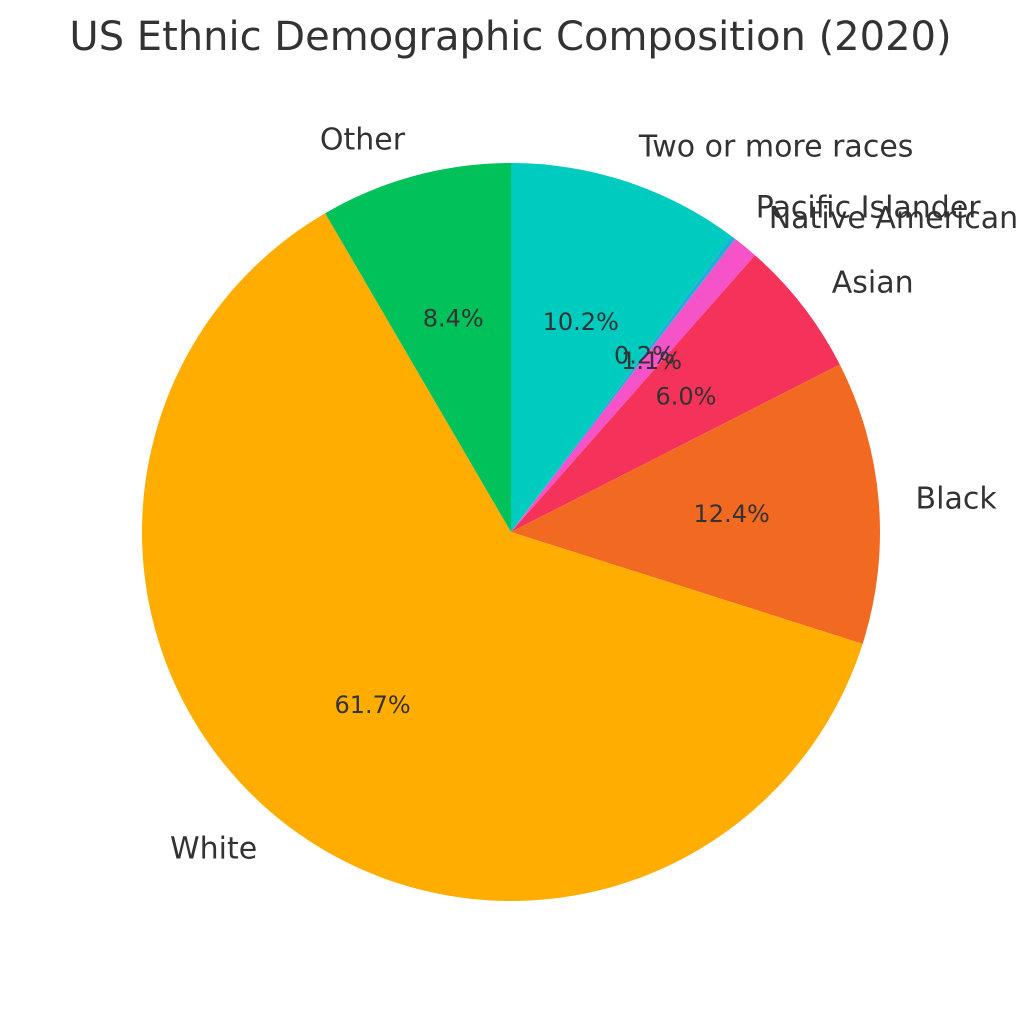  What do you see at coordinates (732, 514) in the screenshot?
I see `slice-percent-black: 12.4%` at bounding box center [732, 514].